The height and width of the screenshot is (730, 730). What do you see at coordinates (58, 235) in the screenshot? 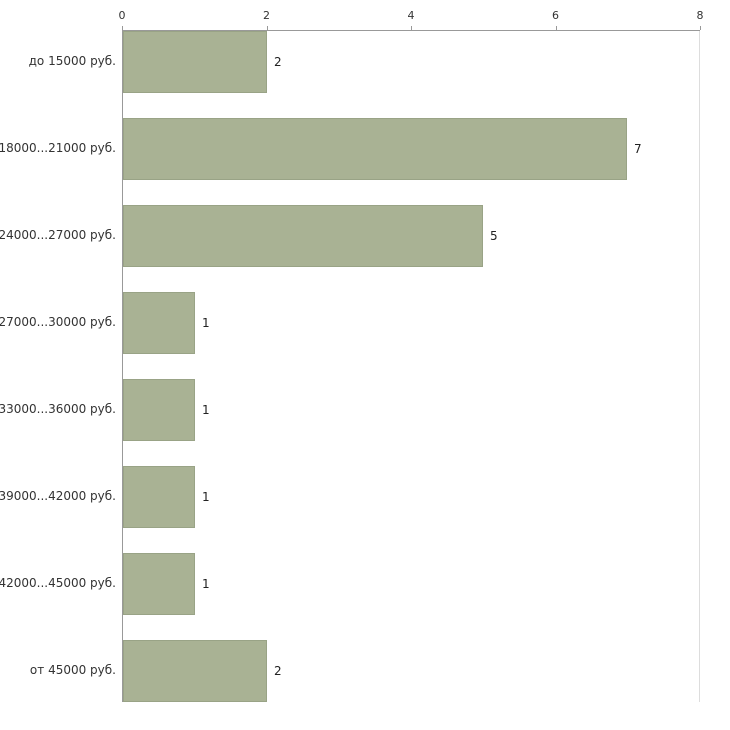
I see `category-label: 24000...27000 руб.` at bounding box center [58, 235].